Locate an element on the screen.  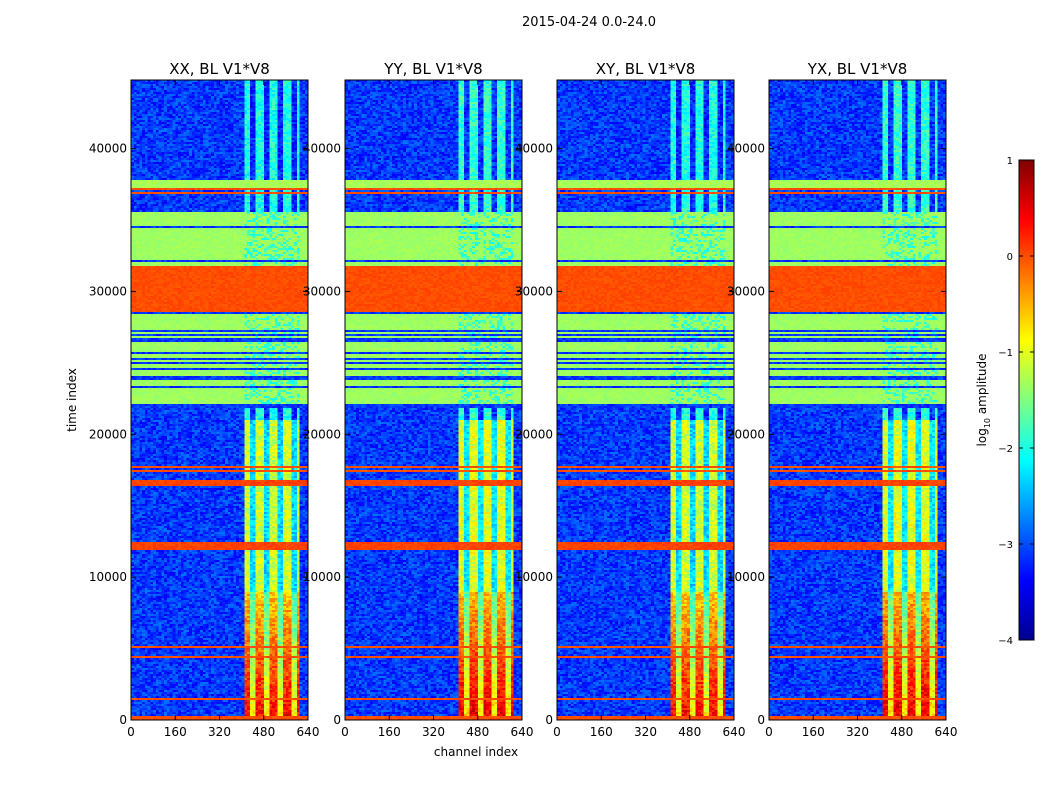
colorbar-tick-label: −3 is located at coordinates (1005, 545).